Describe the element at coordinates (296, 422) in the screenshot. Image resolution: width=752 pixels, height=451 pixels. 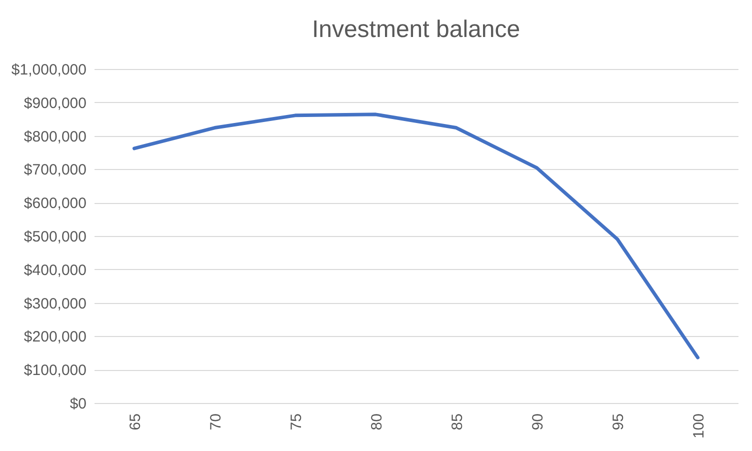
I see `x-tick-label: 75` at that location.